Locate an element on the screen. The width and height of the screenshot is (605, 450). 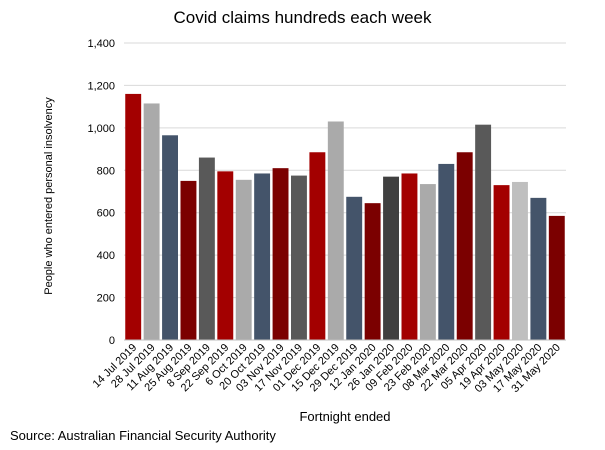
y-tick-label: 600 is located at coordinates (106, 214).